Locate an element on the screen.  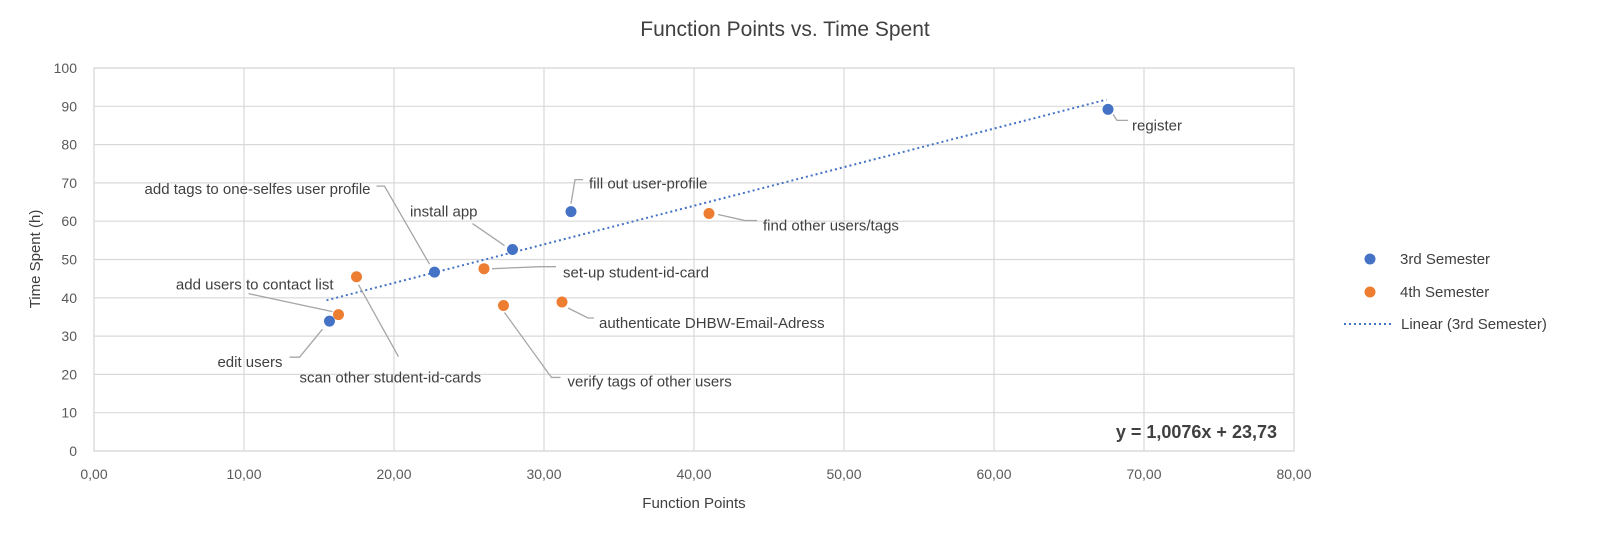
data-label: authenticate DHBW-Email-Adress is located at coordinates (712, 323).